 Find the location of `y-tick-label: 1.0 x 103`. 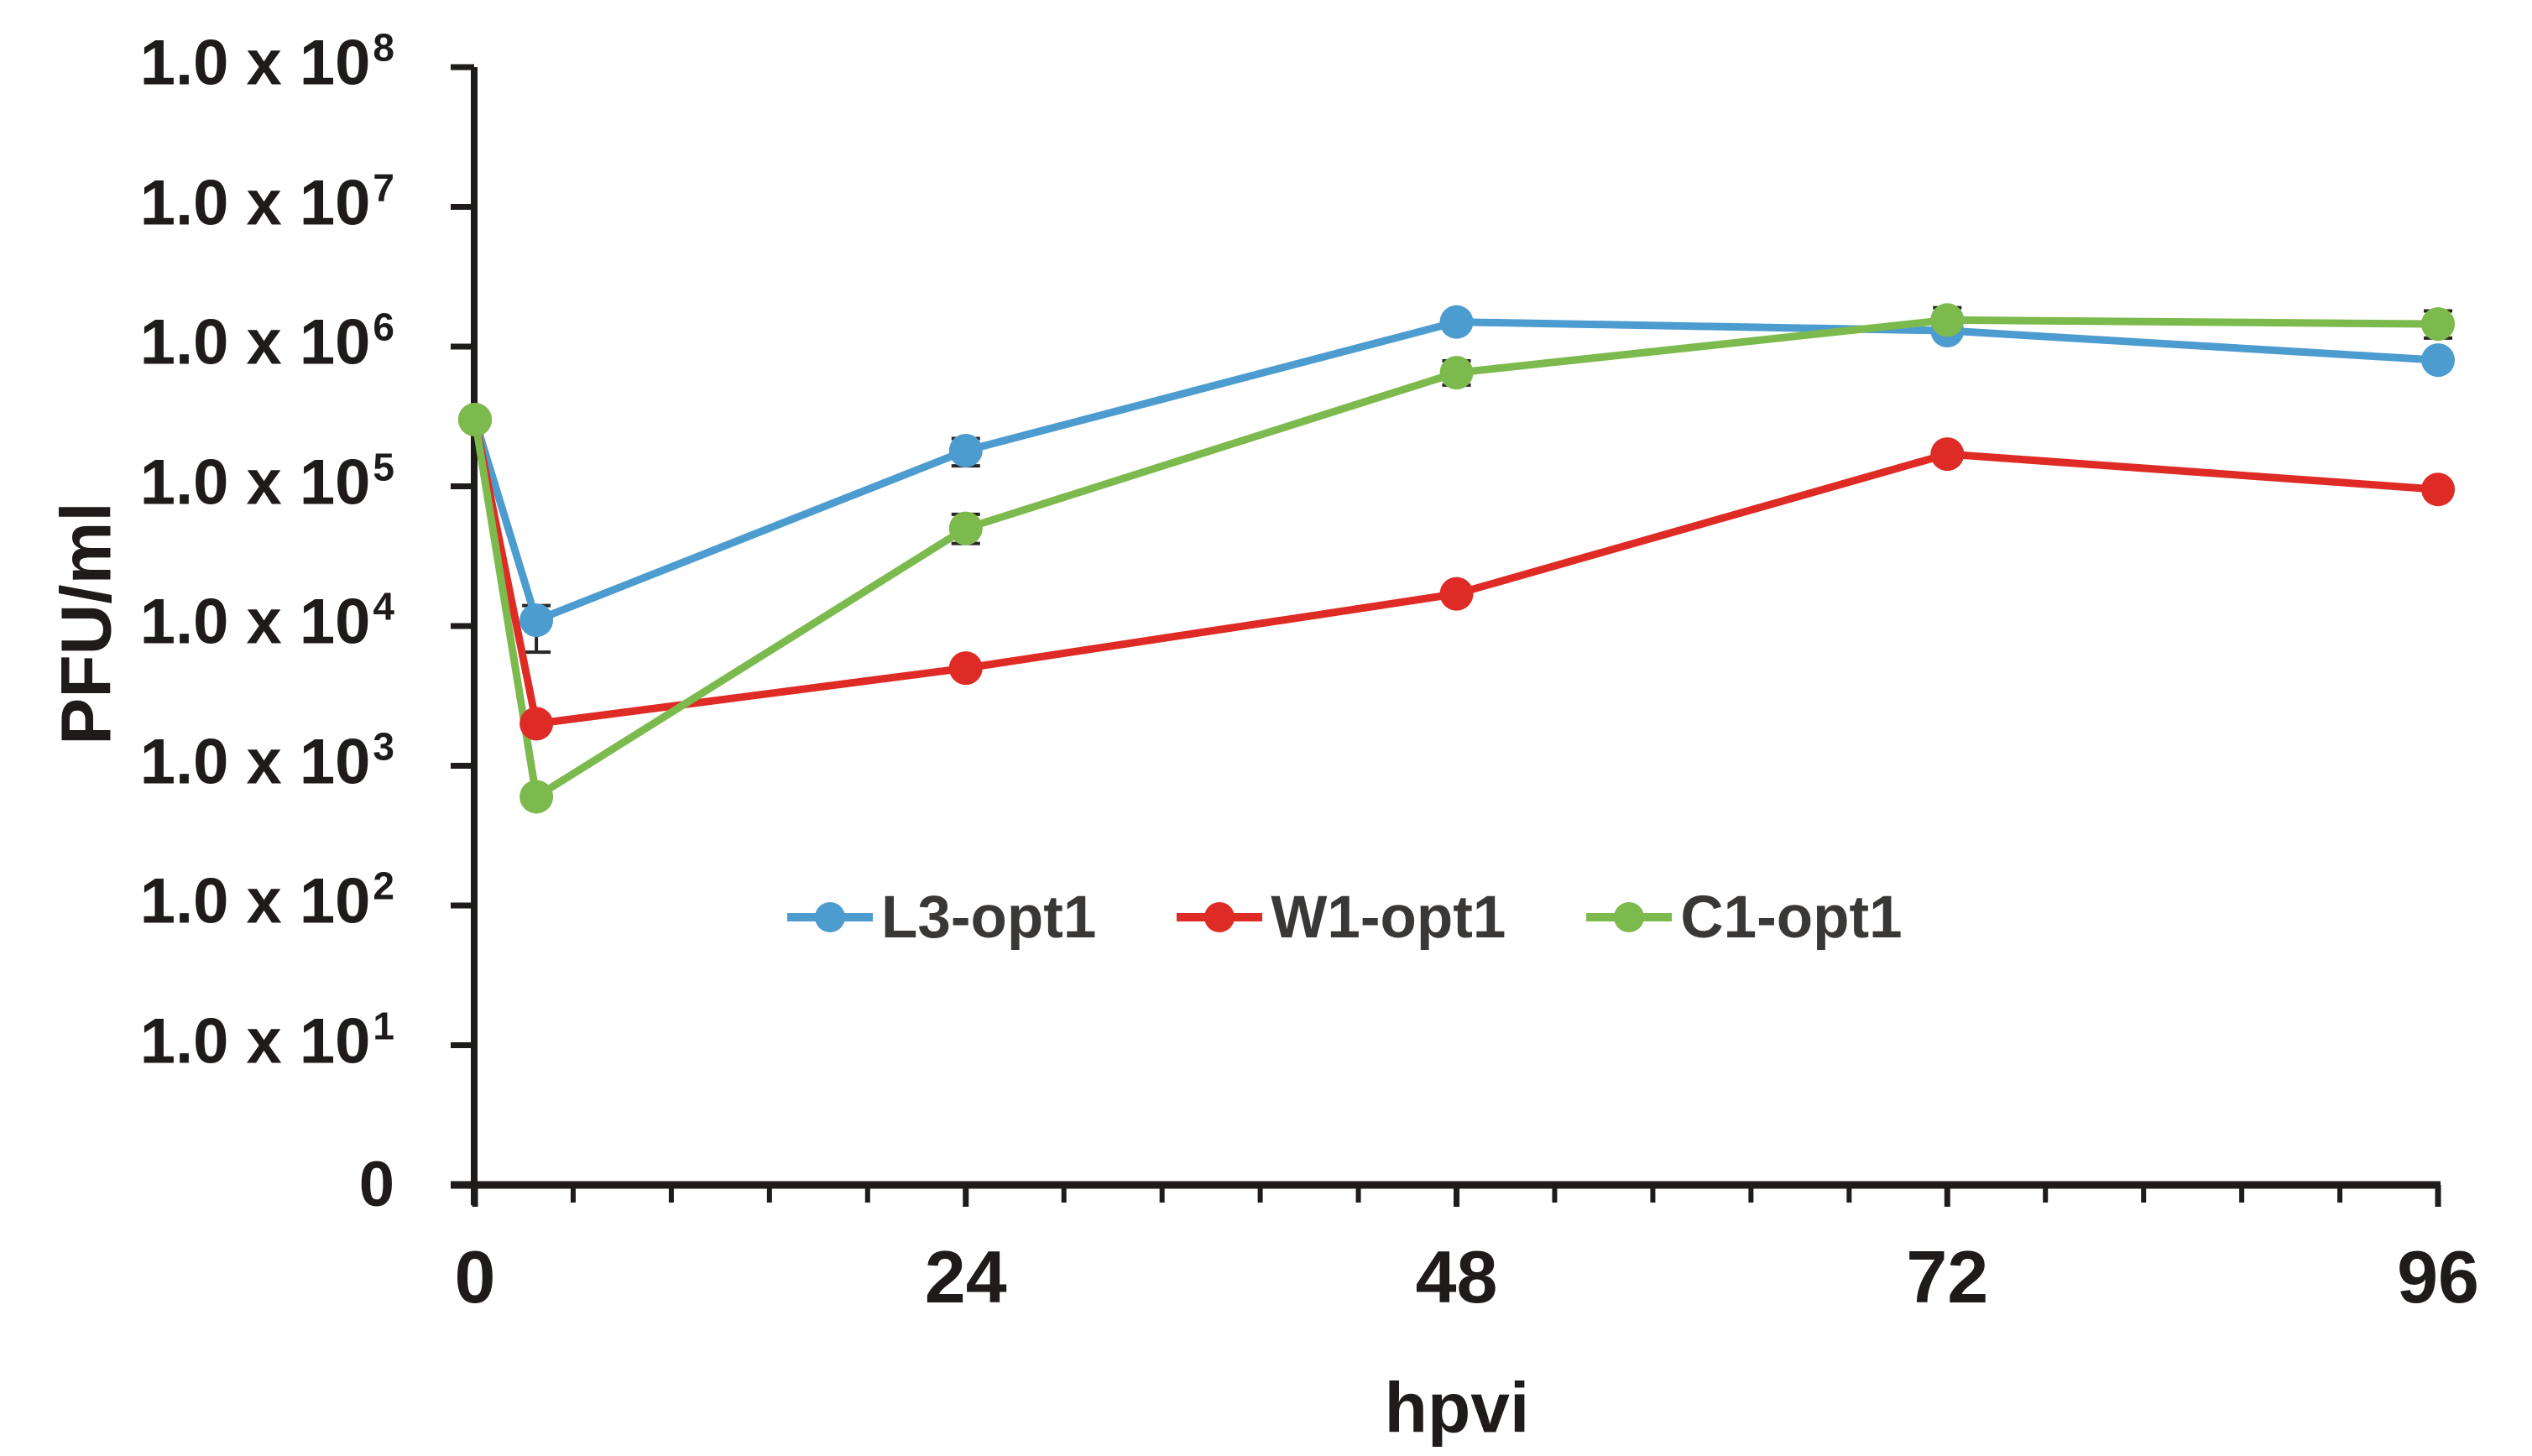

y-tick-label: 1.0 x 103 is located at coordinates (266, 760).